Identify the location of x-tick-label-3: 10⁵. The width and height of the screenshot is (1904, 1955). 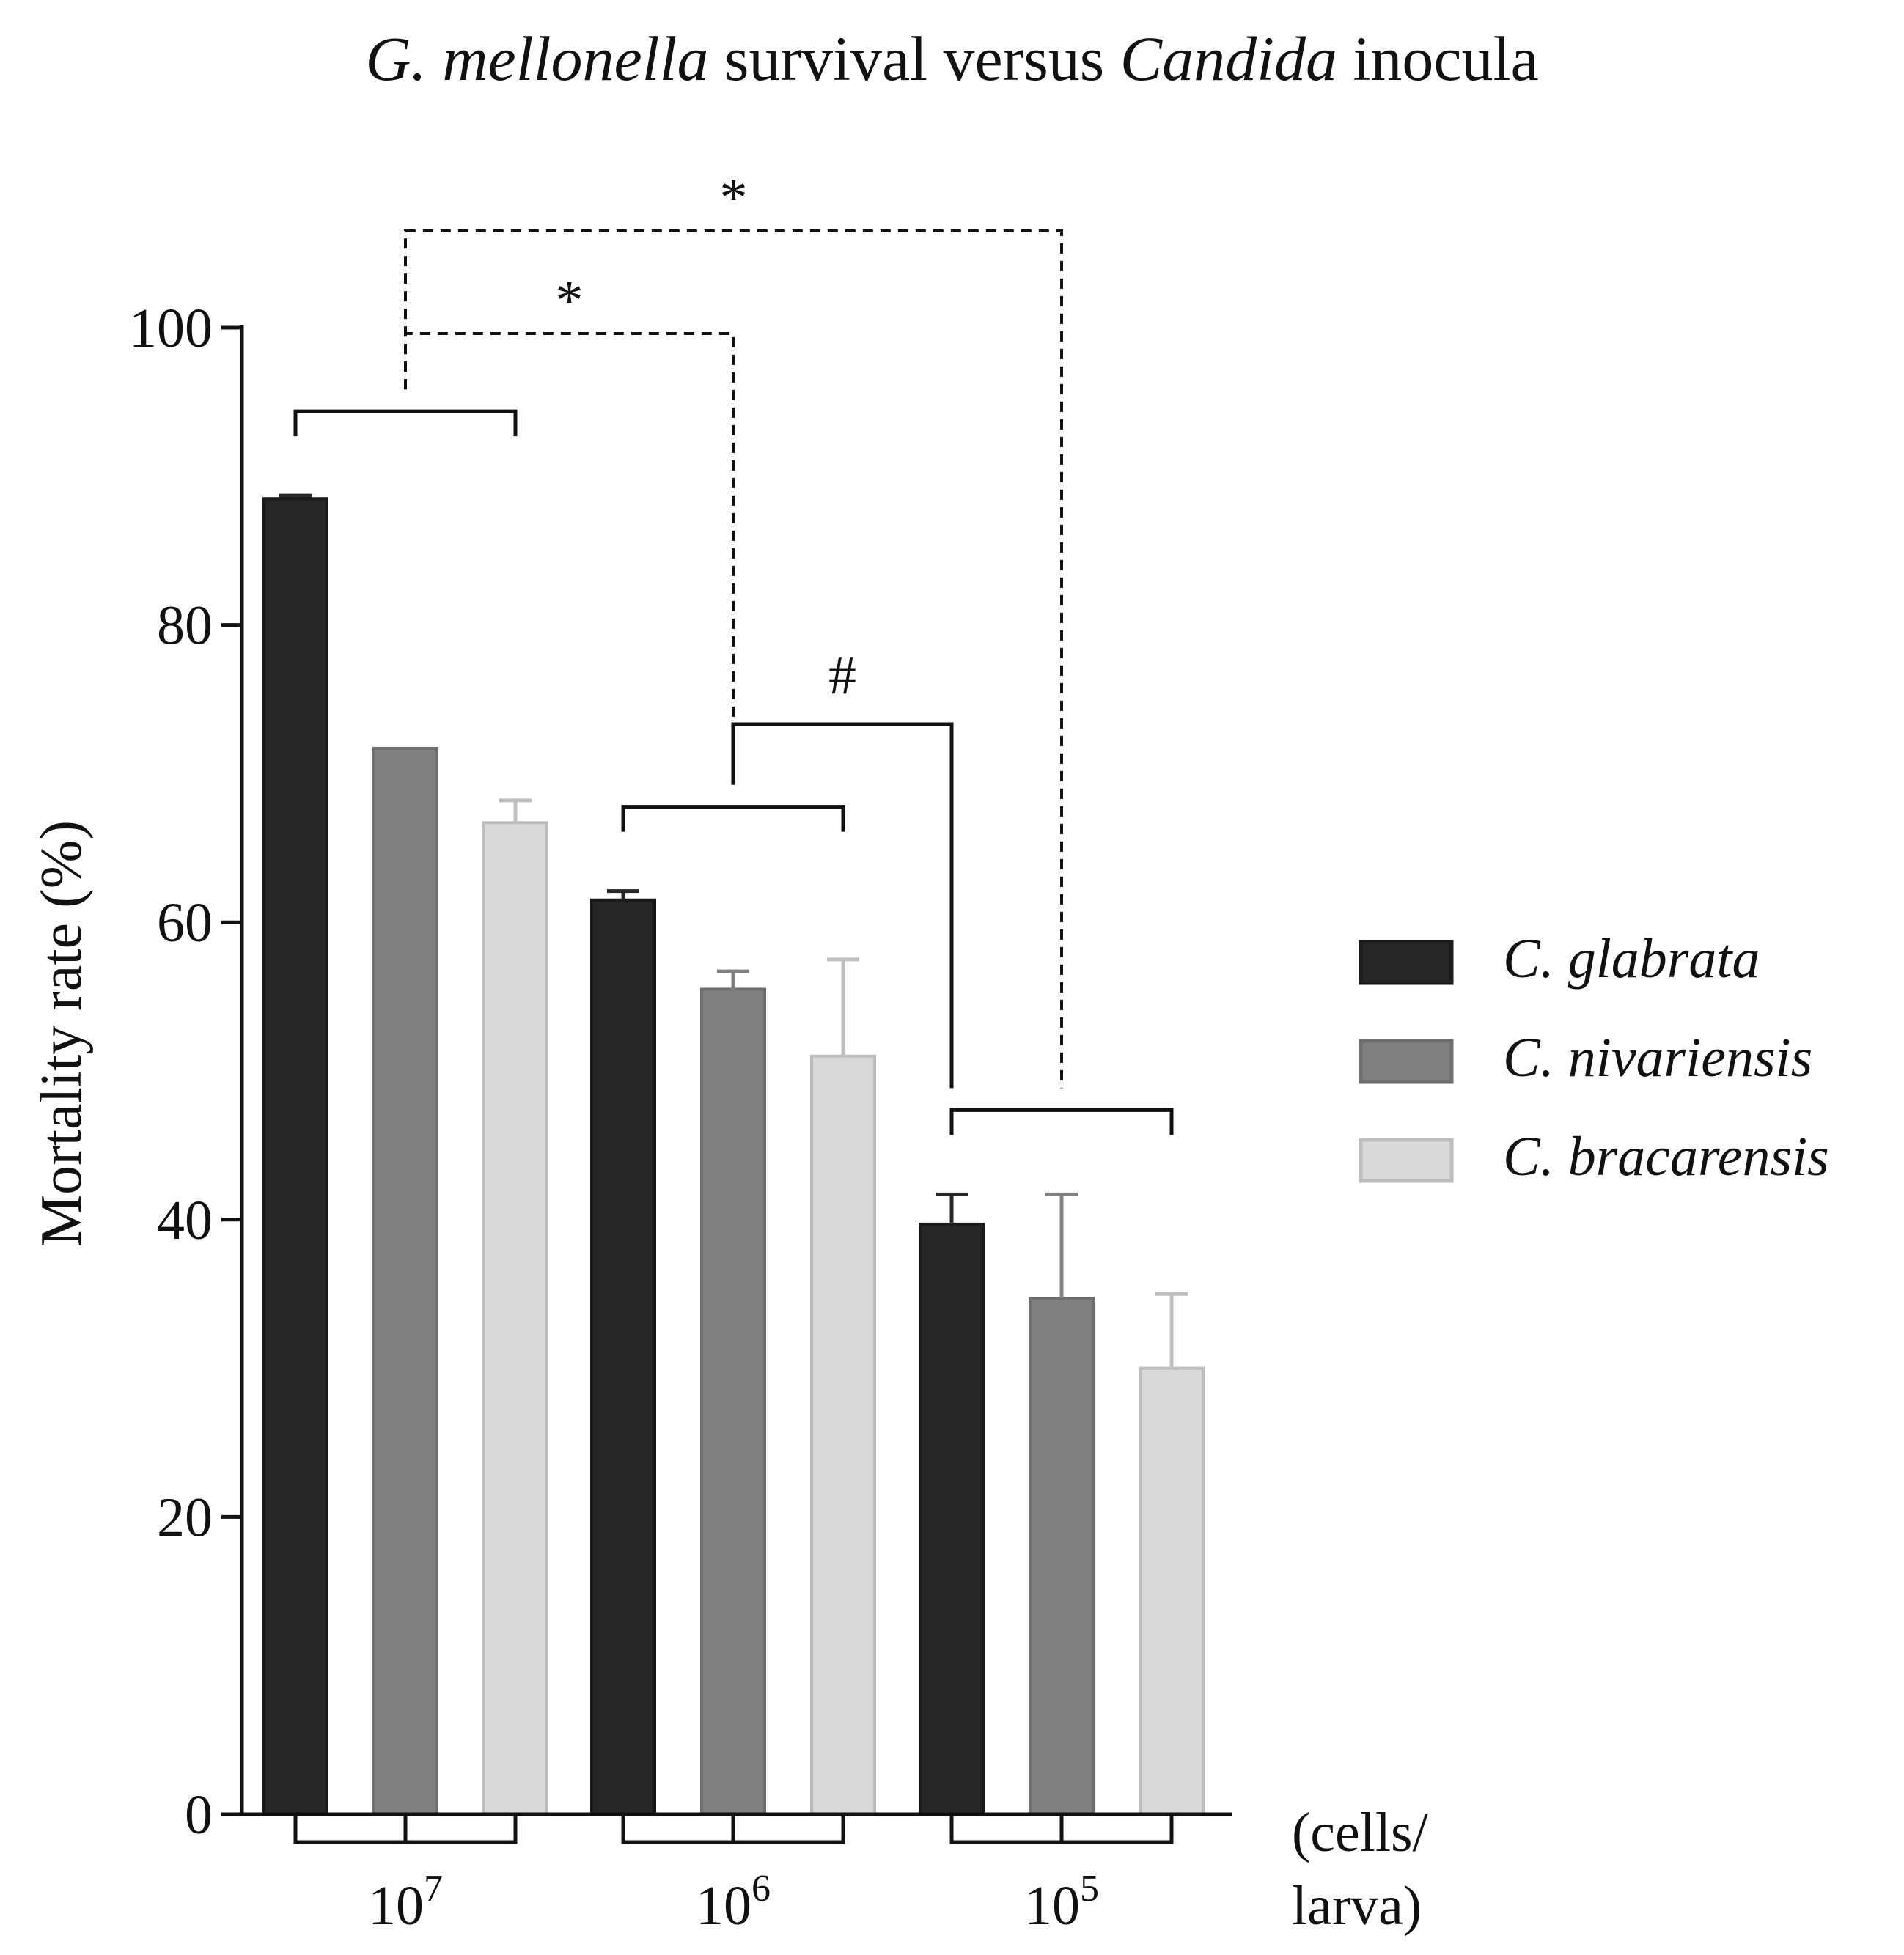
(1061, 1902).